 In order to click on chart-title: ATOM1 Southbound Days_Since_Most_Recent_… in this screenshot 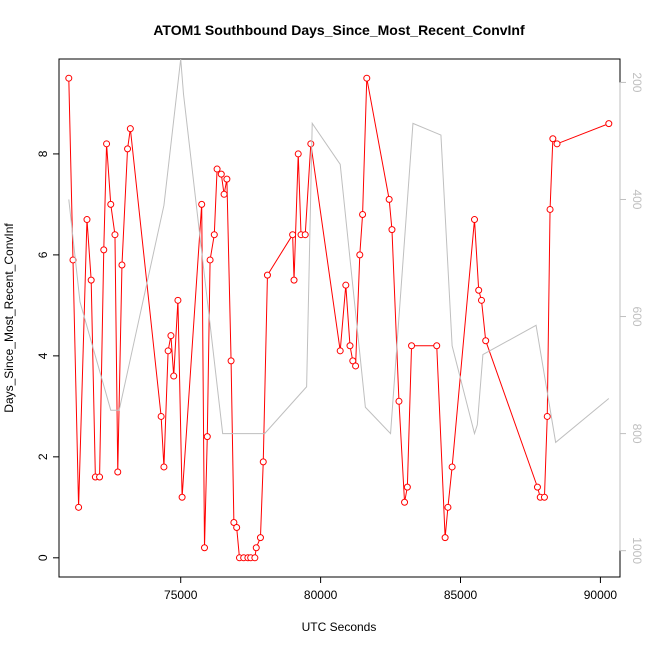, I will do `click(339, 30)`.